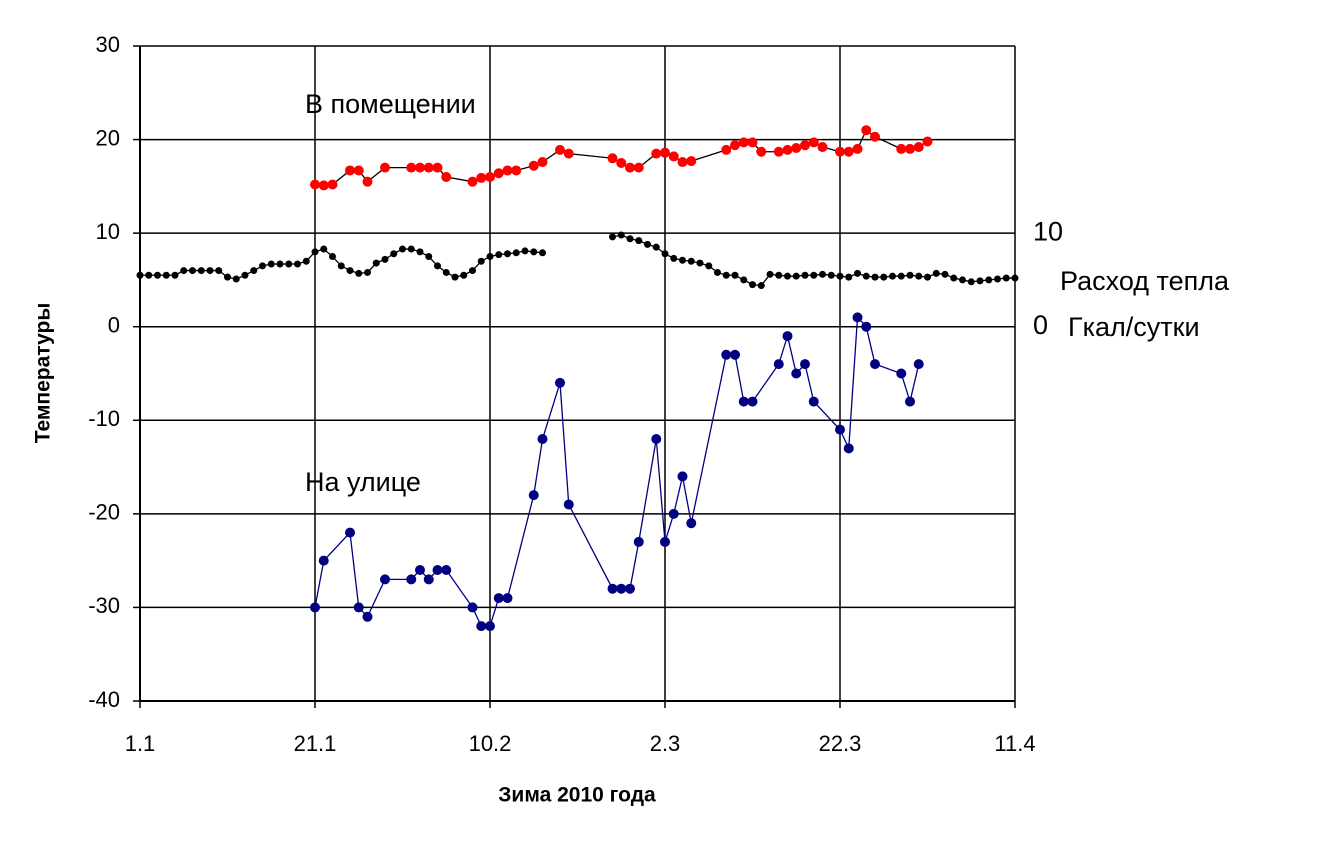  I want to click on y-tick-label: -10, so click(104, 418).